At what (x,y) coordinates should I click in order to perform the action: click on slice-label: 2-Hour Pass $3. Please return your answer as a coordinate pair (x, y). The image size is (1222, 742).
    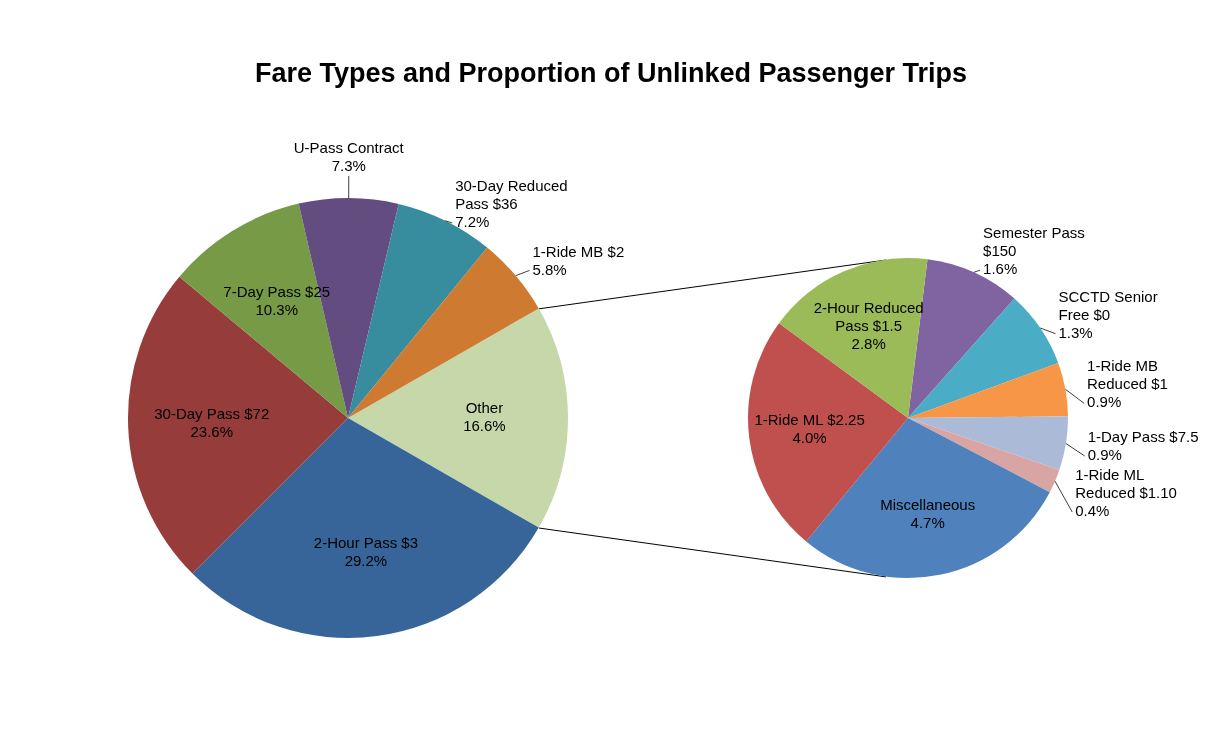
    Looking at the image, I should click on (366, 543).